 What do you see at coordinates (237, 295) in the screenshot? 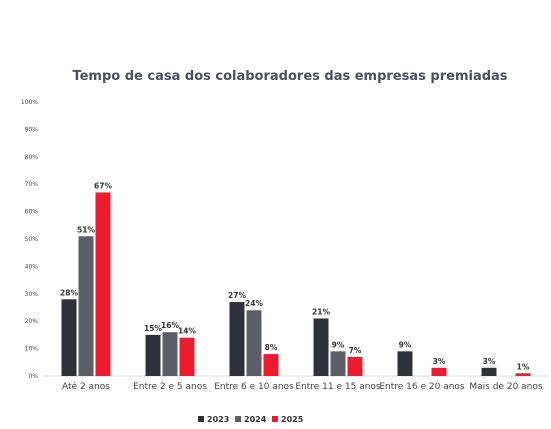
I see `data-label: 27%` at bounding box center [237, 295].